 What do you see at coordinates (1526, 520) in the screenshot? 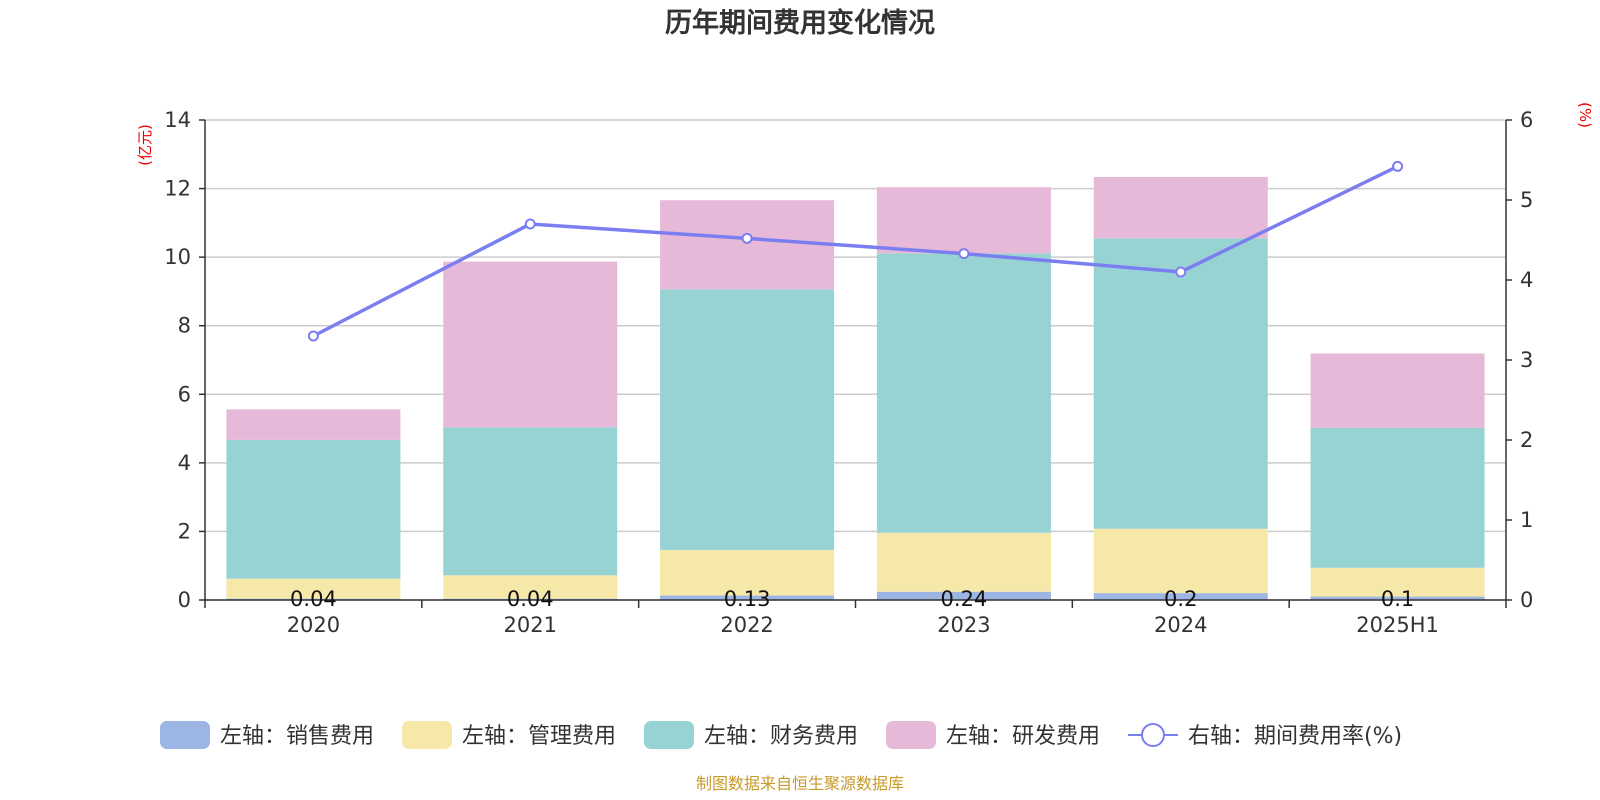
I see `right-axis-tick-label: 1` at bounding box center [1526, 520].